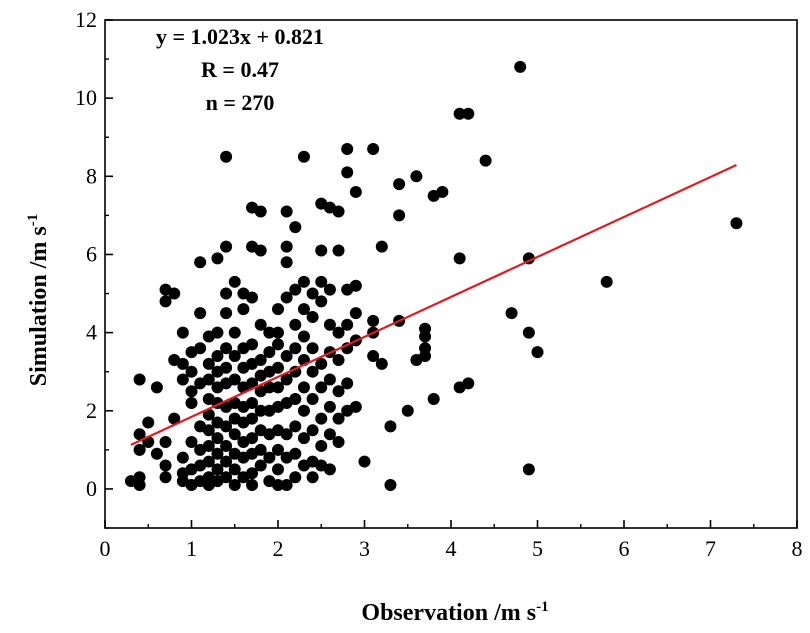 This screenshot has width=810, height=633. Describe the element at coordinates (278, 548) in the screenshot. I see `x-tick-label: 2` at that location.